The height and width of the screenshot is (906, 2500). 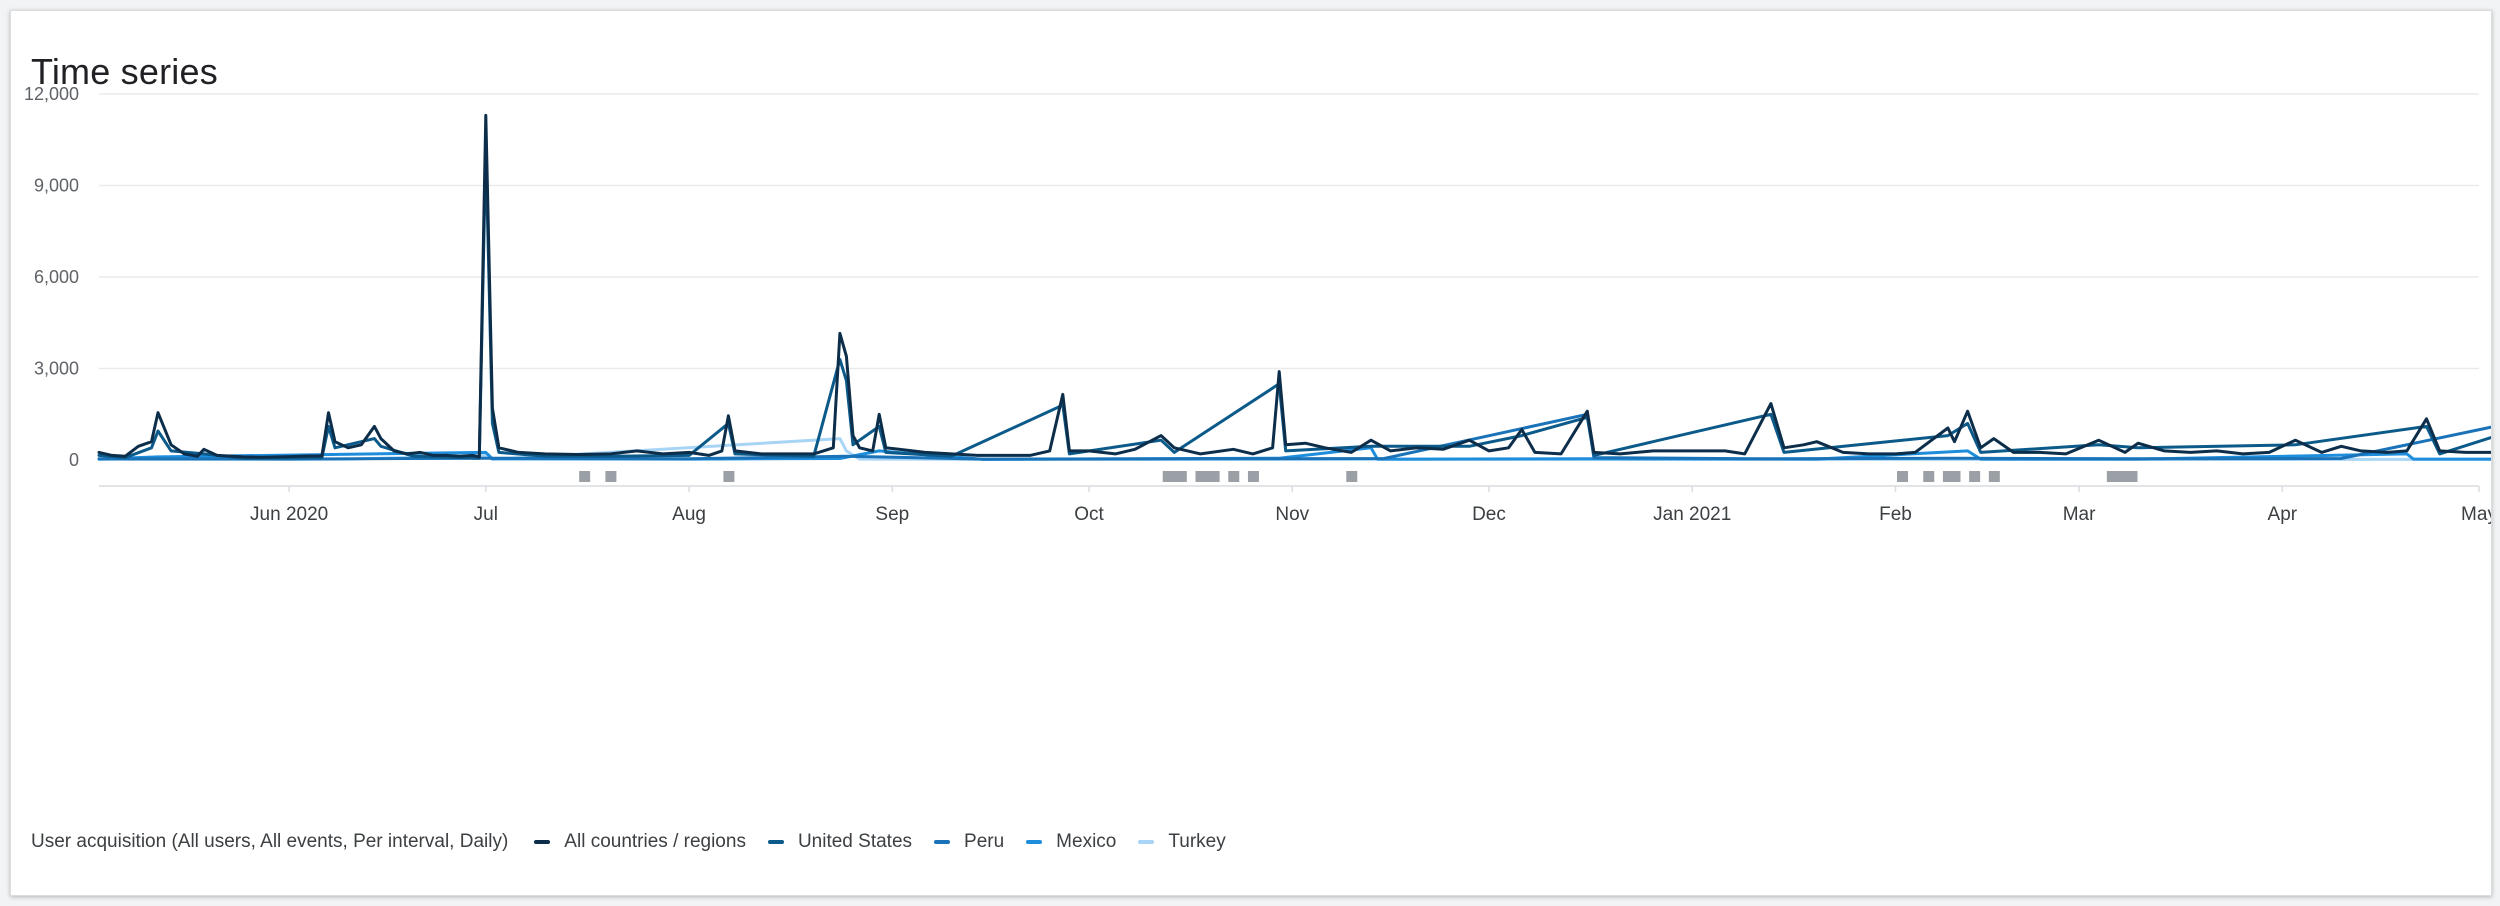 I want to click on x-tick-label: Sep, so click(x=892, y=514).